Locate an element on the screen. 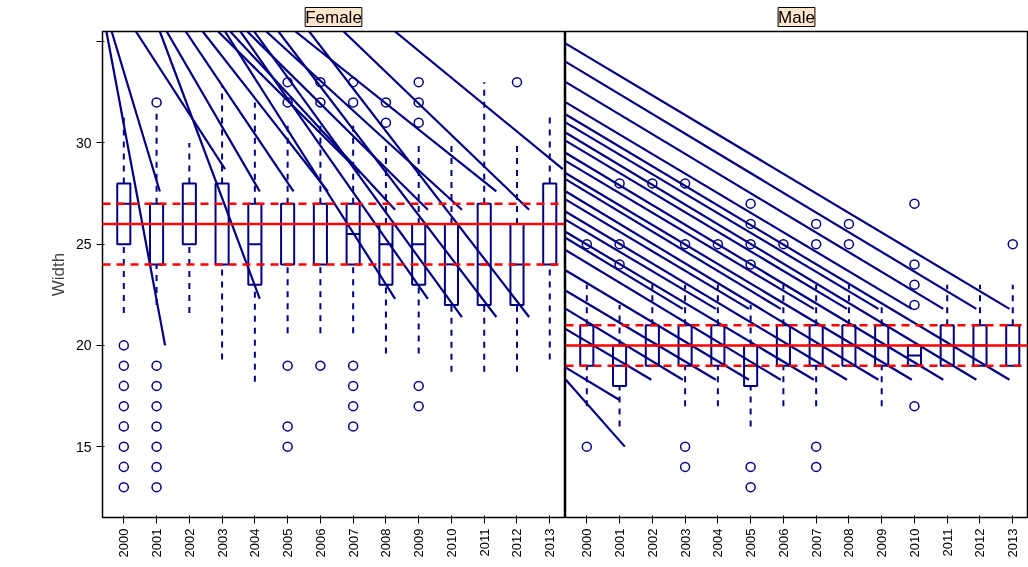 This screenshot has width=1028, height=567. chart-title: Female is located at coordinates (333, 17).